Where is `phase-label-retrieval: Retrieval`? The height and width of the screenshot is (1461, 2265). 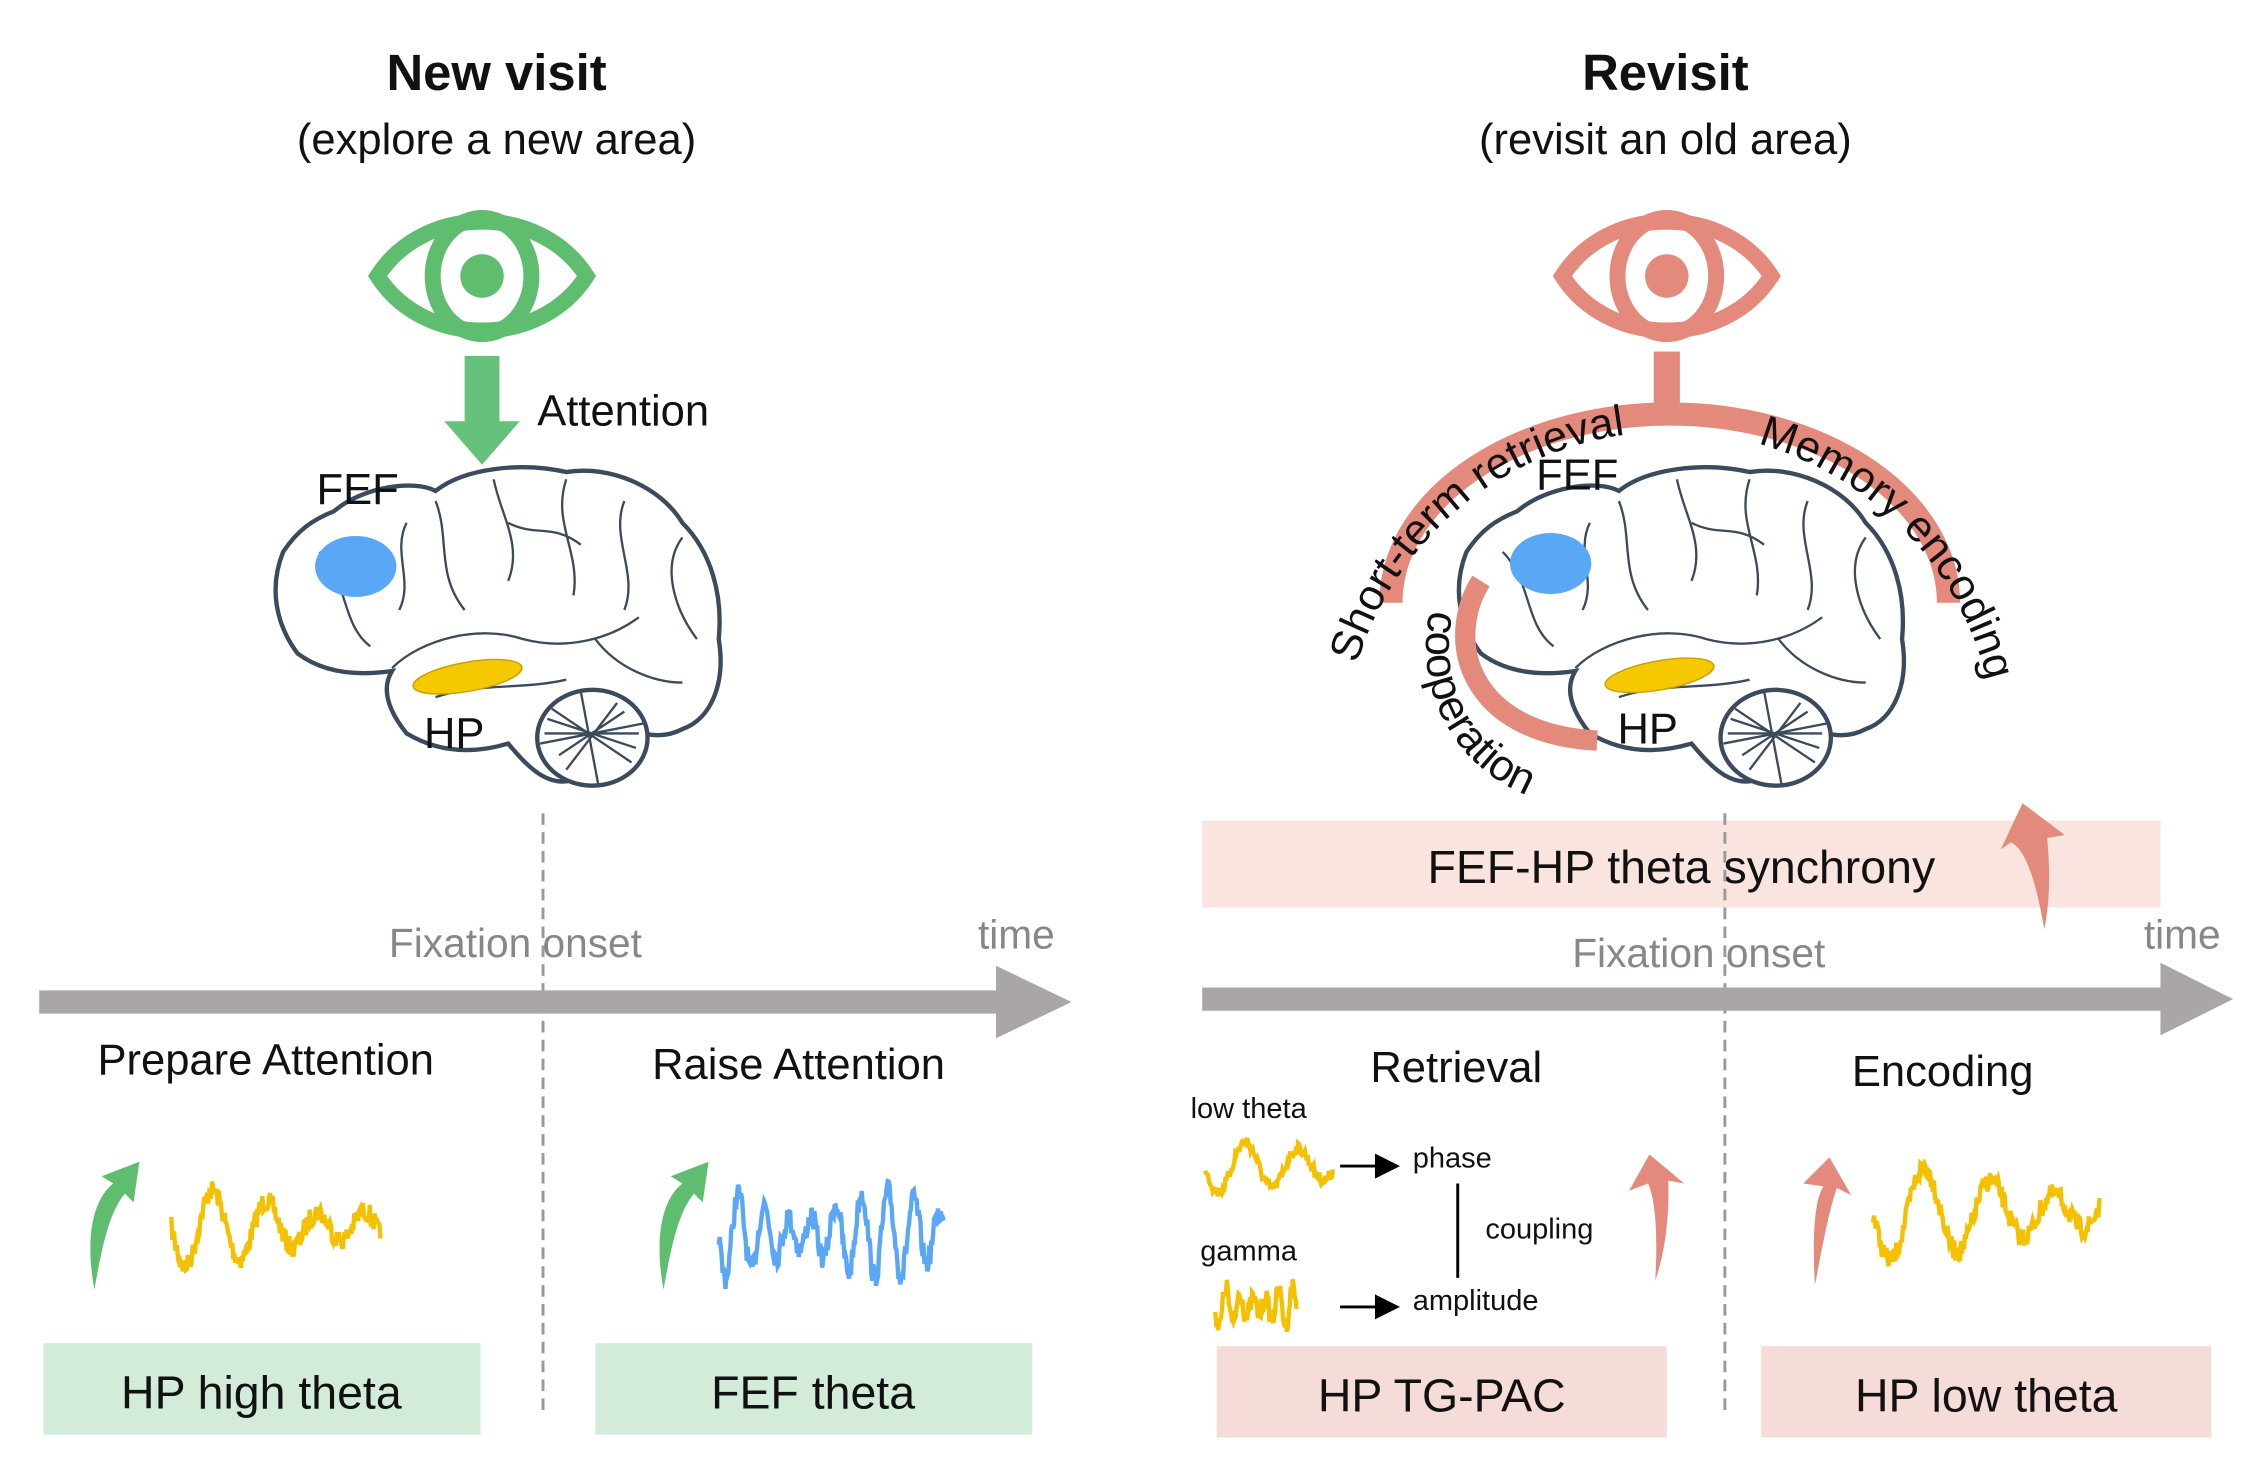 phase-label-retrieval: Retrieval is located at coordinates (1456, 1068).